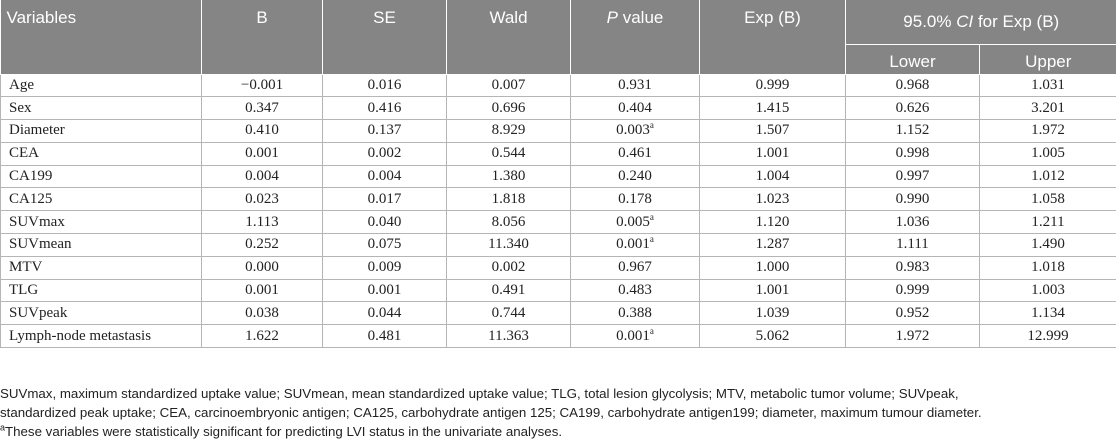  Describe the element at coordinates (21, 84) in the screenshot. I see `cell-variable-value: Age` at that location.